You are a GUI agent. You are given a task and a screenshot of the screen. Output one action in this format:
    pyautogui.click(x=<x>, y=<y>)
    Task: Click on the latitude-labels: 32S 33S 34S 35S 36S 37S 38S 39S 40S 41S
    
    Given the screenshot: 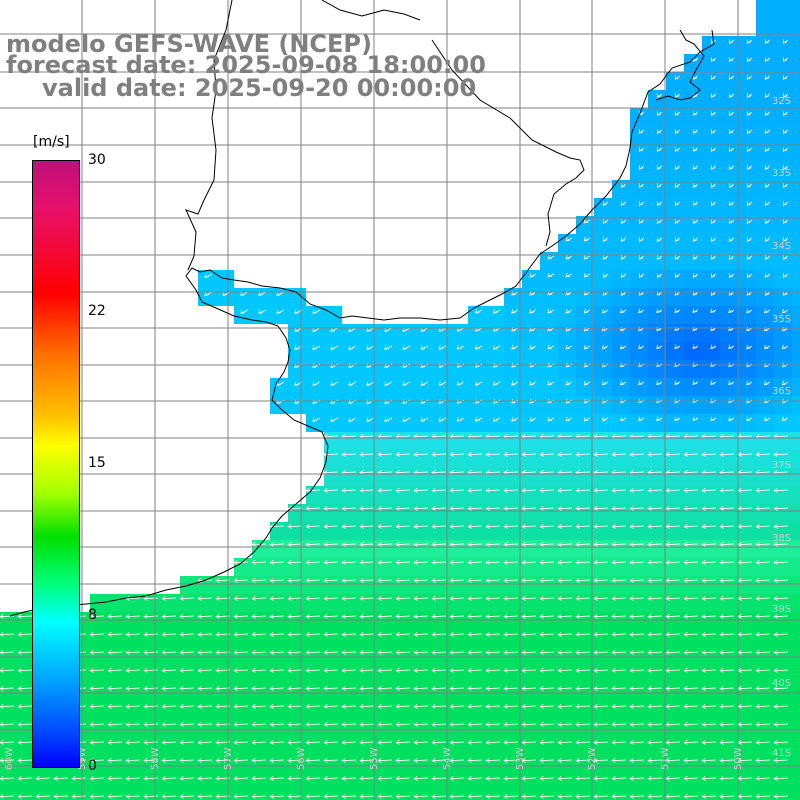 What is the action you would take?
    pyautogui.click(x=781, y=427)
    